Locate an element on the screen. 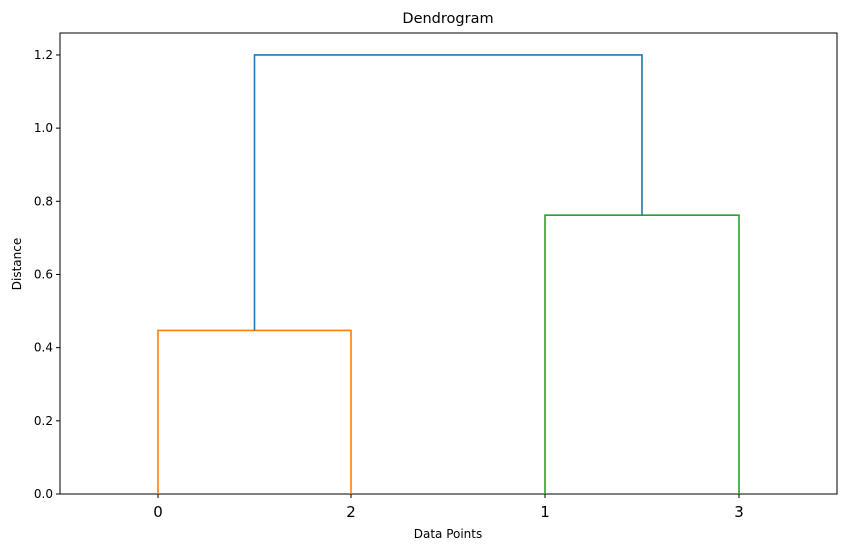 This screenshot has width=846, height=551. y-tick-label: 0.8 is located at coordinates (43, 201).